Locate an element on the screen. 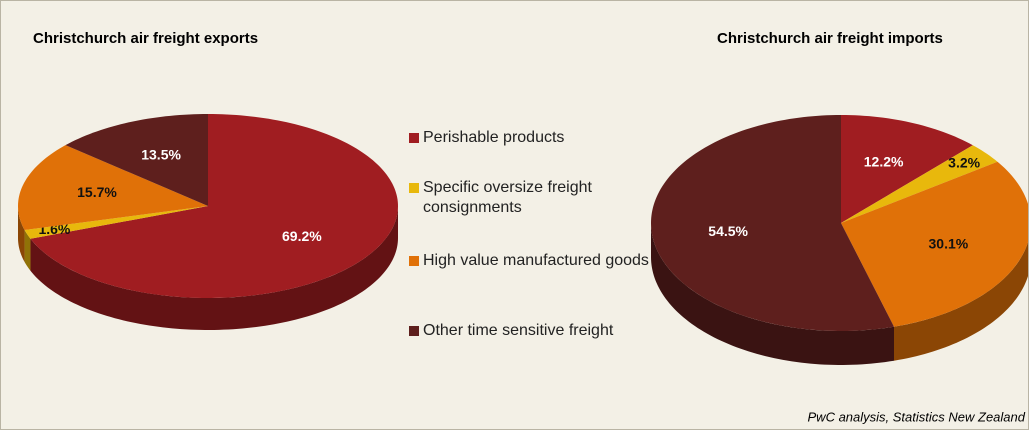 This screenshot has width=1029, height=430. chart-title: Christchurch air freight imports is located at coordinates (830, 38).